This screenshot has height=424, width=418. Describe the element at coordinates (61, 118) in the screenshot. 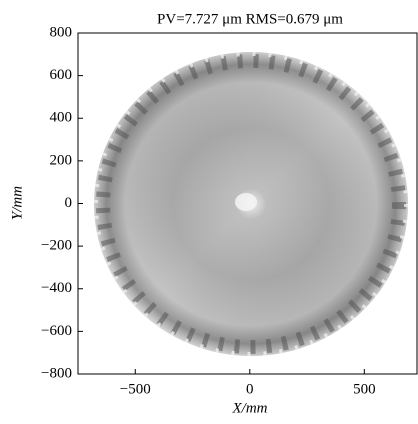

I see `y-tick-label: 400` at that location.